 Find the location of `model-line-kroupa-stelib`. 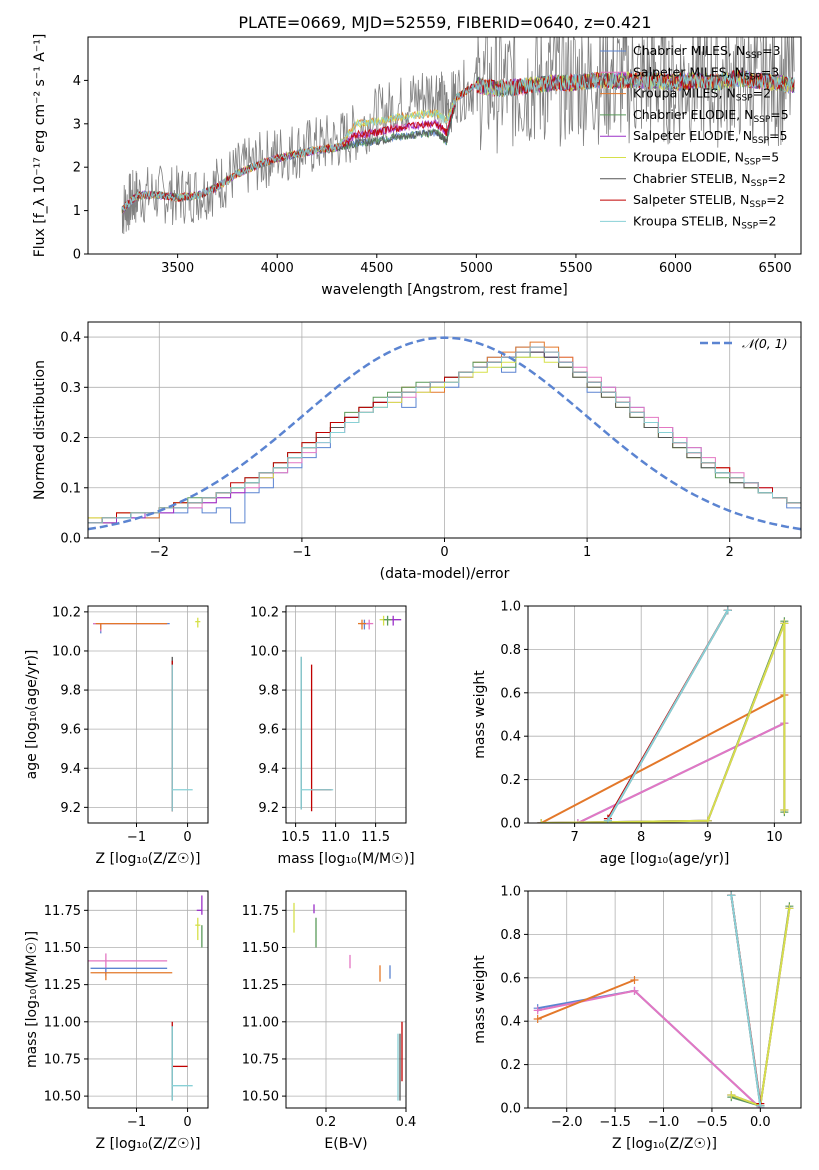

model-line-kroupa-stelib is located at coordinates (458, 141).